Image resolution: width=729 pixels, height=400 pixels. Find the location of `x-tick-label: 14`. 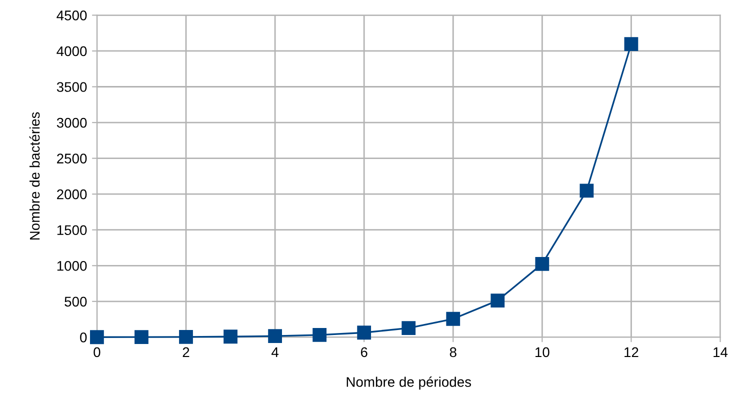

x-tick-label: 14 is located at coordinates (721, 352).